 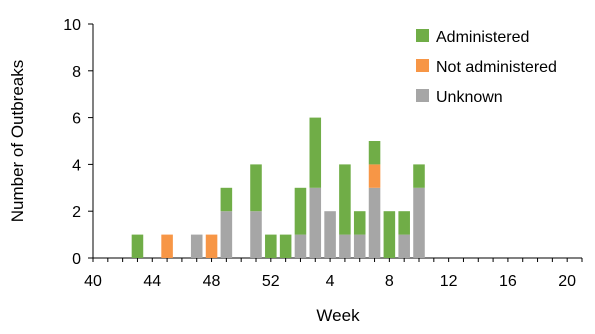 What do you see at coordinates (17, 141) in the screenshot?
I see `y-axis-label: Number of Outbreaks` at bounding box center [17, 141].